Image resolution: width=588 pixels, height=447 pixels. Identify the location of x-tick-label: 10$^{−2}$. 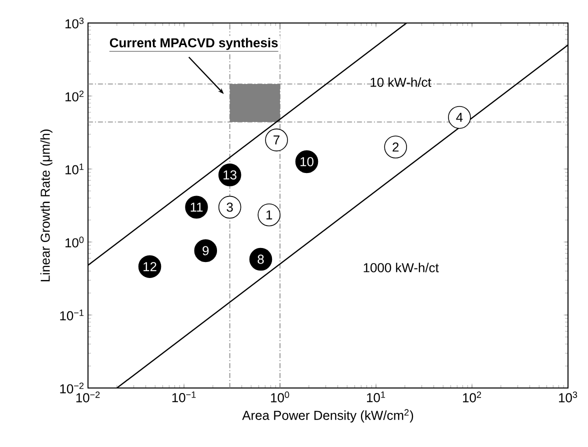
(88, 397).